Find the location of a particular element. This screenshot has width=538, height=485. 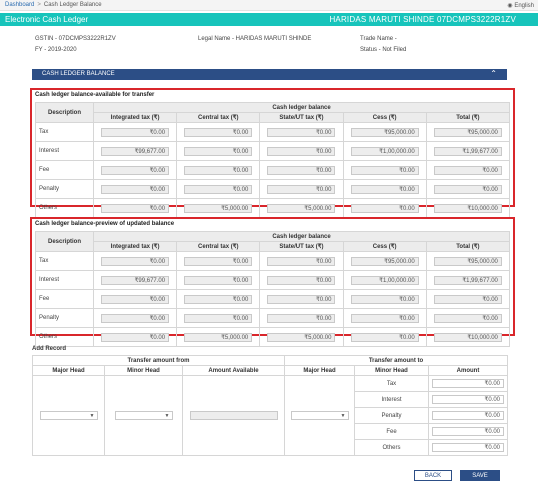

to-minor-head-label: Fee is located at coordinates (391, 431).